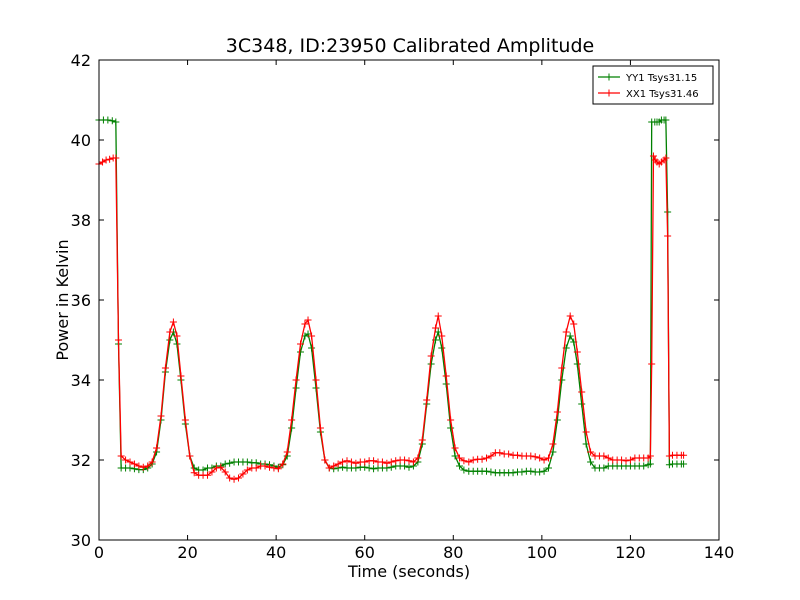 The width and height of the screenshot is (800, 600). Describe the element at coordinates (662, 94) in the screenshot. I see `legend-label: XX1 Tsys31.46` at that location.